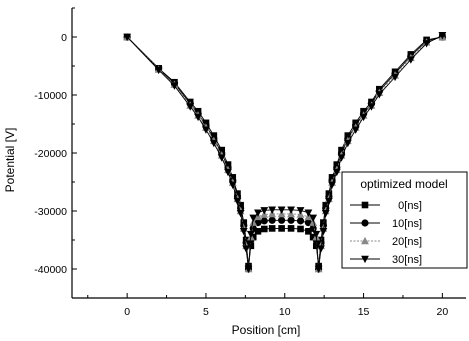  What do you see at coordinates (407, 260) in the screenshot?
I see `legend-label: 30[ns]` at bounding box center [407, 260].